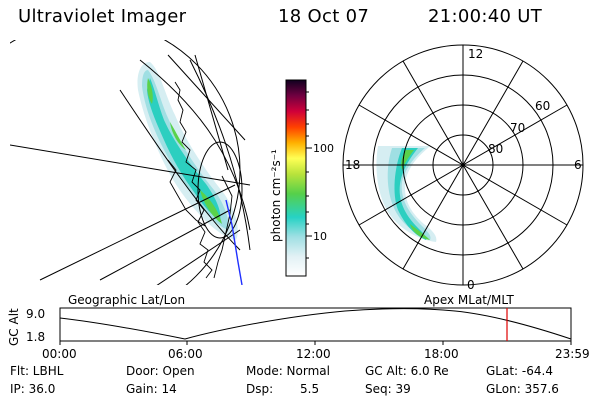 This screenshot has height=400, width=600. Describe the element at coordinates (35, 337) in the screenshot. I see `timeline-ytick-1-8: 1.8` at that location.